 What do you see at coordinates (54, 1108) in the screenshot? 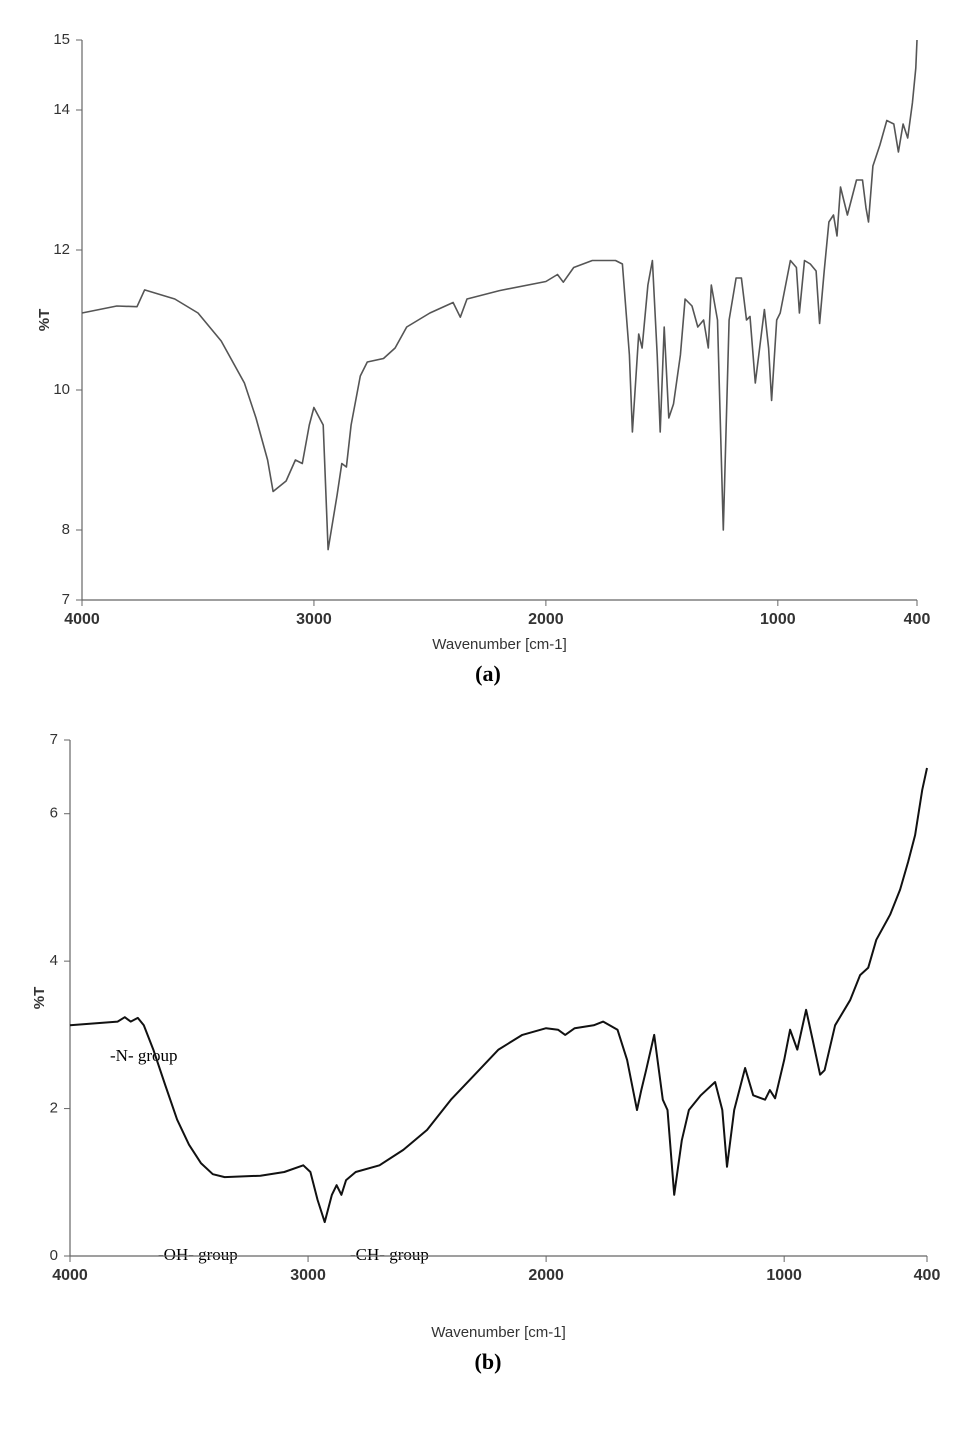
I see `y-tick-label: 2` at bounding box center [54, 1108].